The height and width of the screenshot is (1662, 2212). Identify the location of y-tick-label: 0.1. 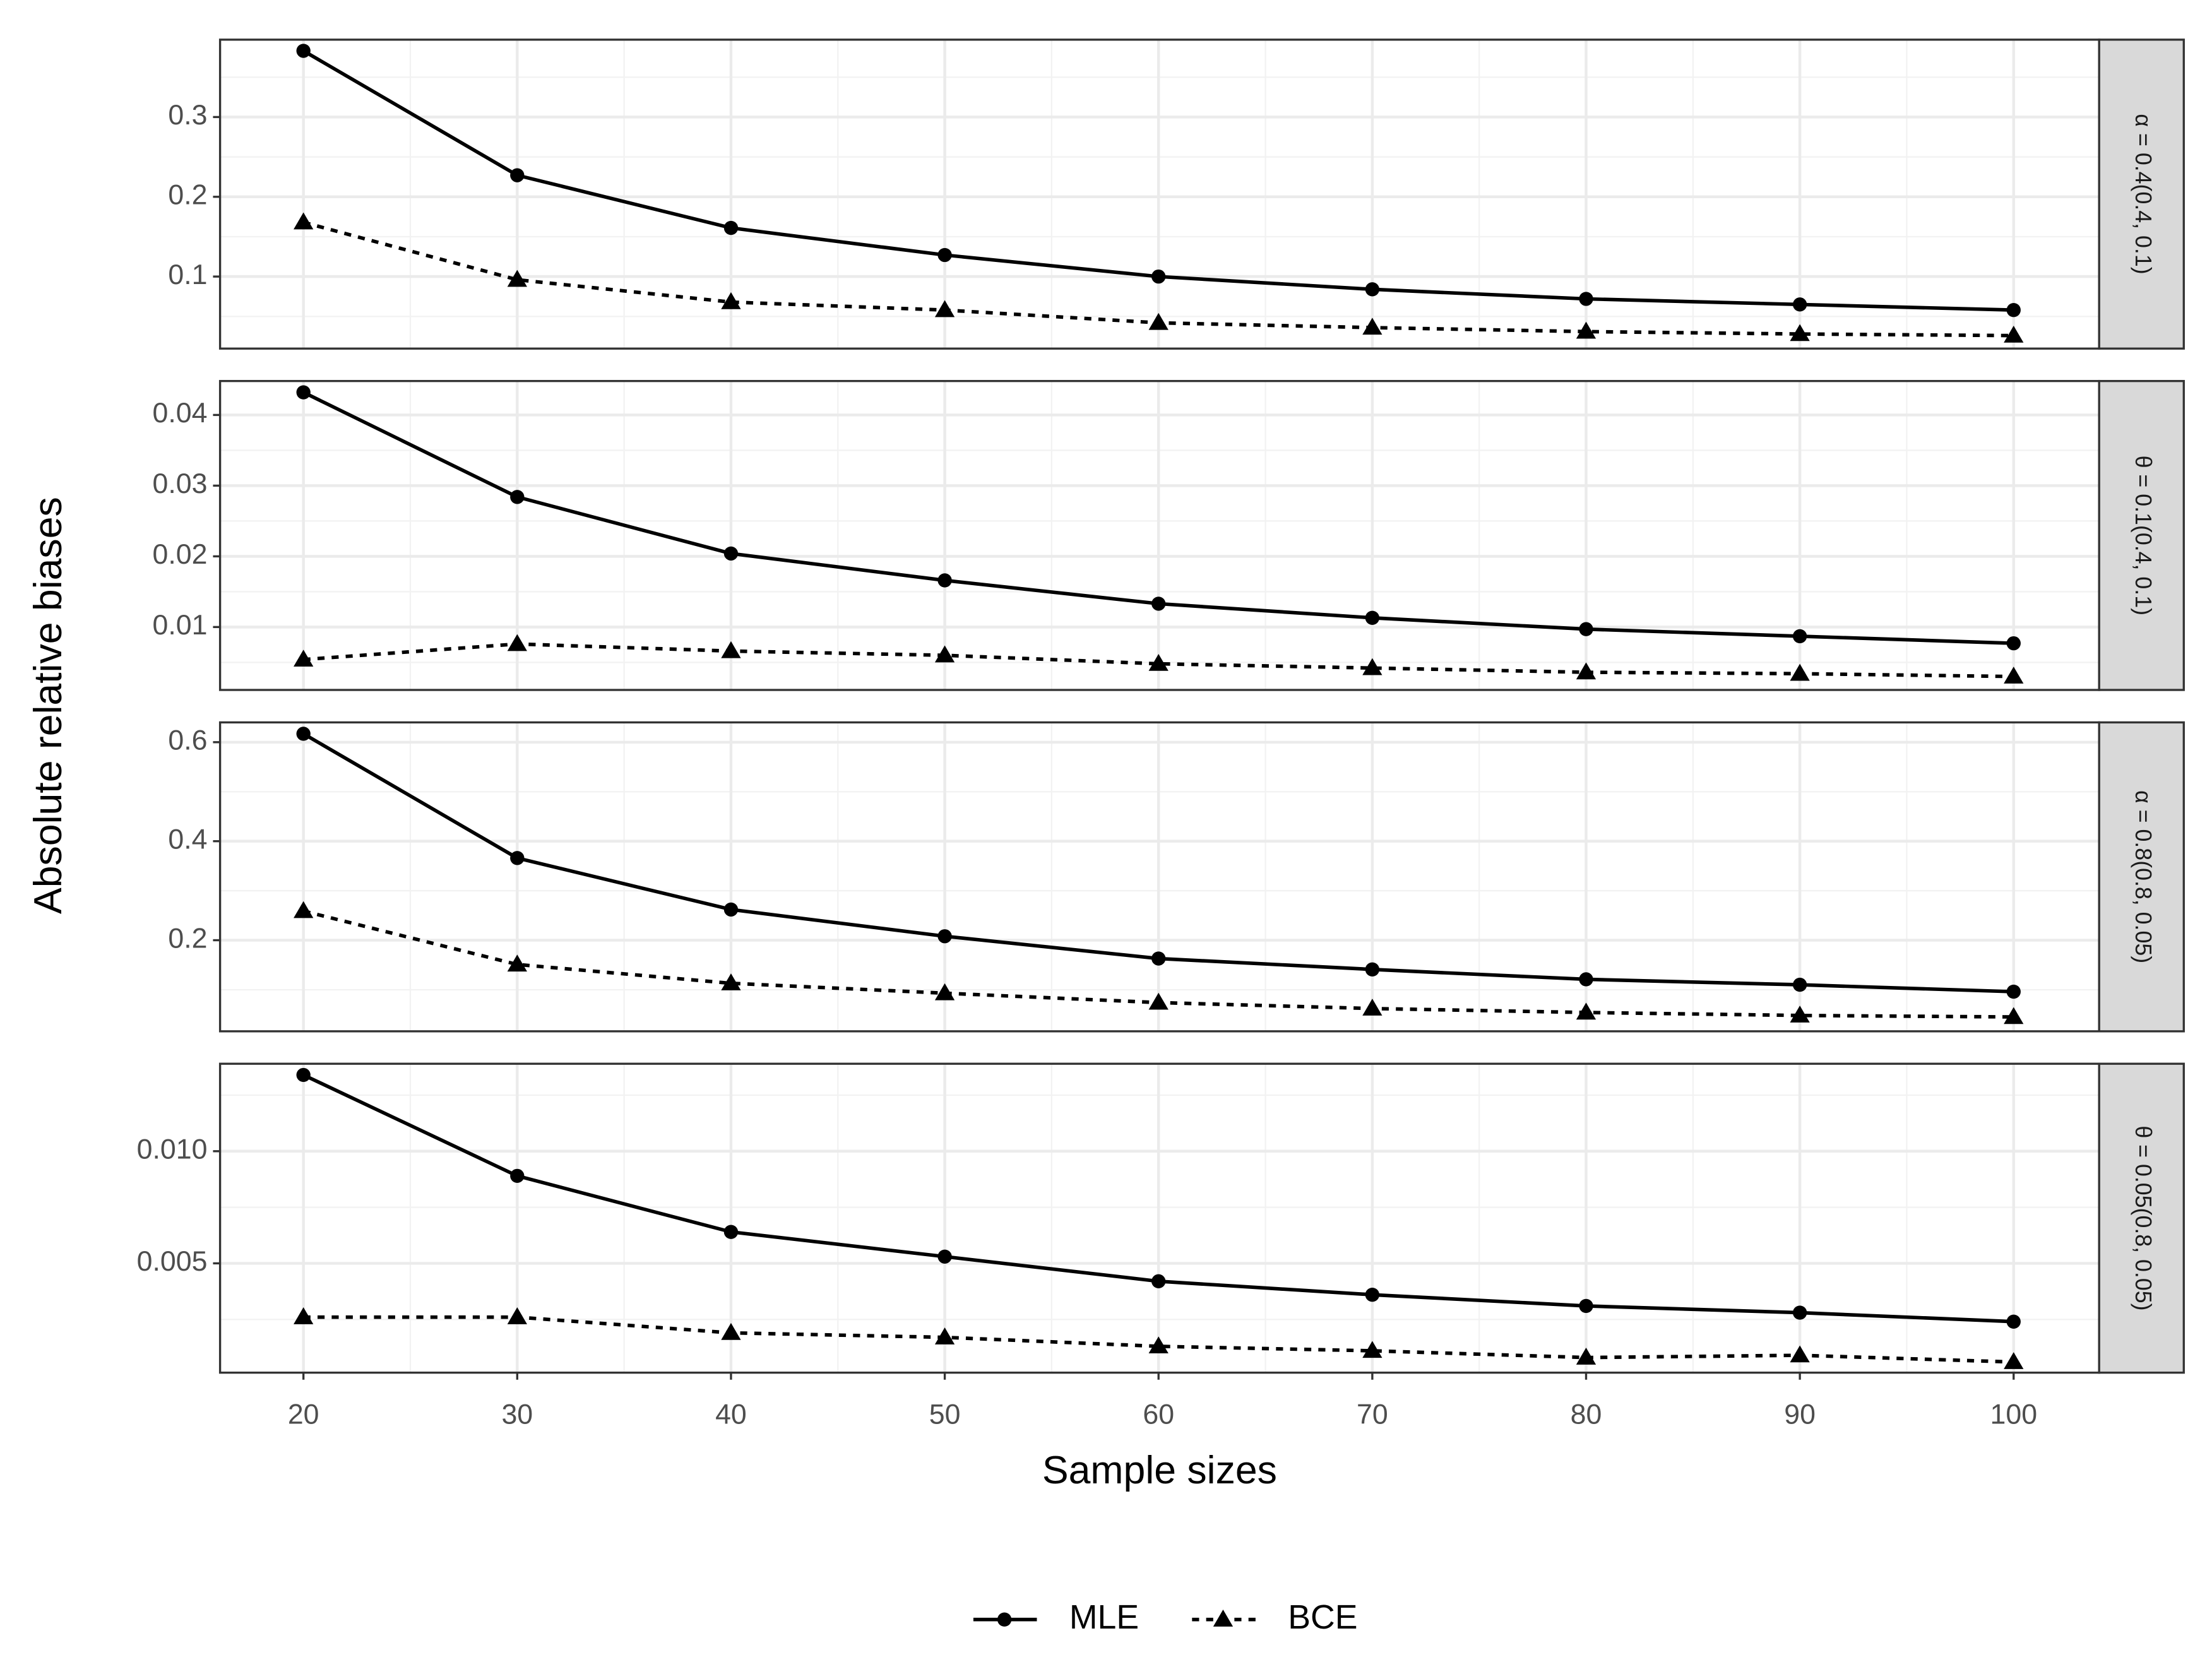
(188, 274).